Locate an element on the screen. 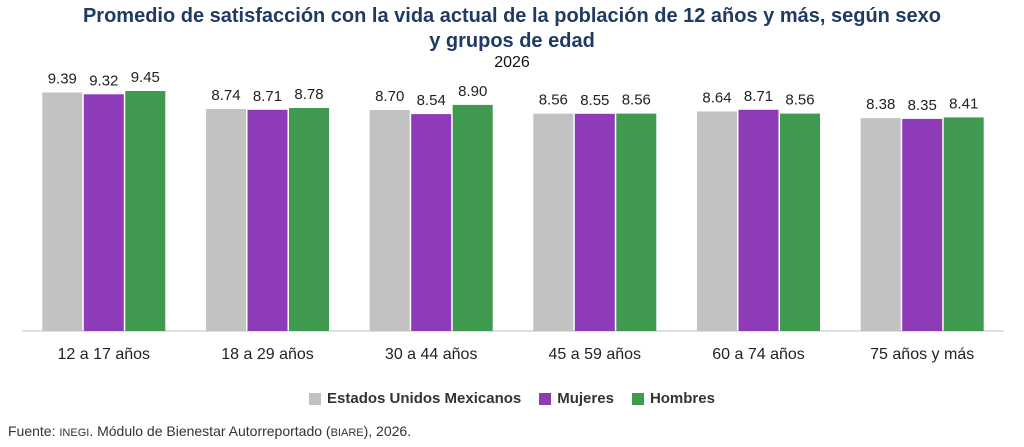 This screenshot has width=1024, height=447. legend-swatch-estados-unidos-mexicanos is located at coordinates (315, 398).